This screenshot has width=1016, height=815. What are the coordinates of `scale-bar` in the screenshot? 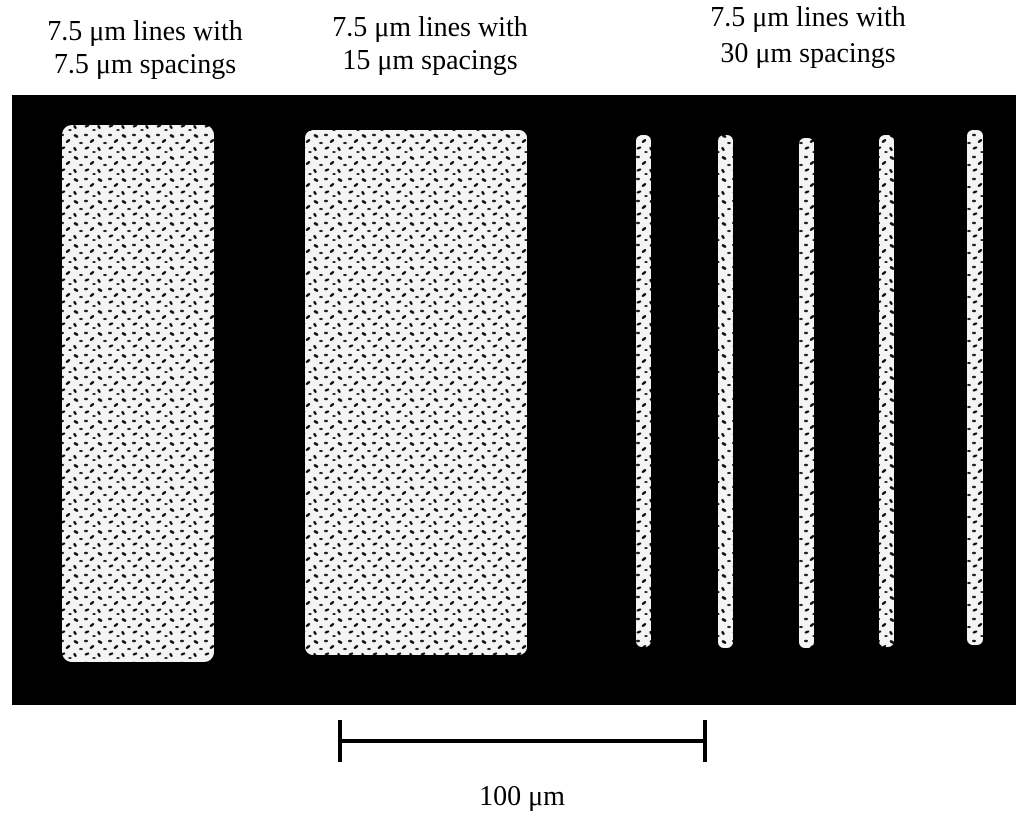 It's located at (522, 741).